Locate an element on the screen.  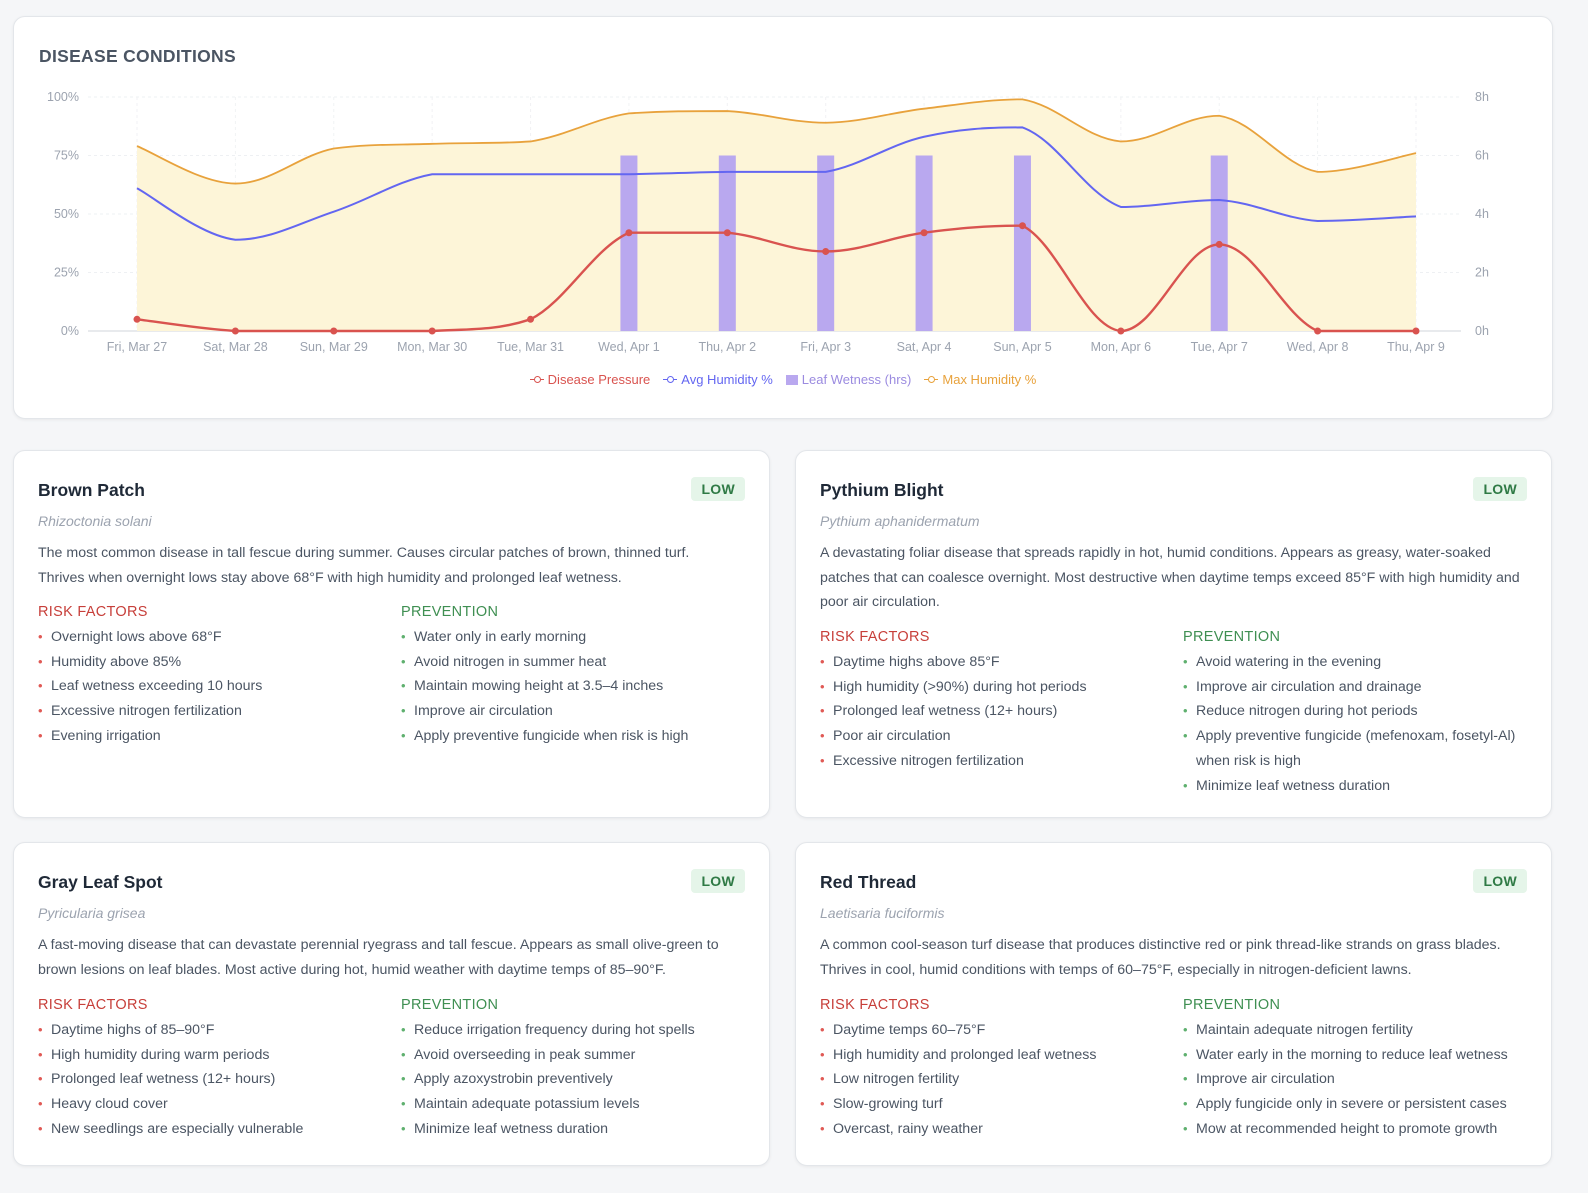
legend-max-humidity: Max Humidity % is located at coordinates (980, 379).